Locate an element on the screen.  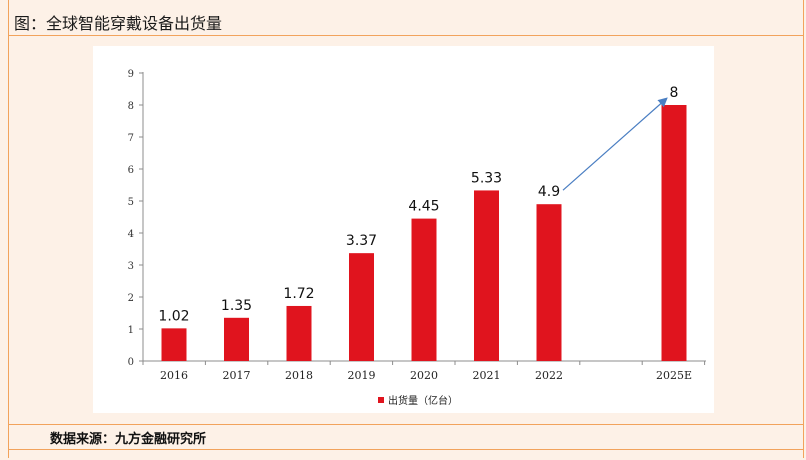
y-tick-label: 1 is located at coordinates (131, 330).